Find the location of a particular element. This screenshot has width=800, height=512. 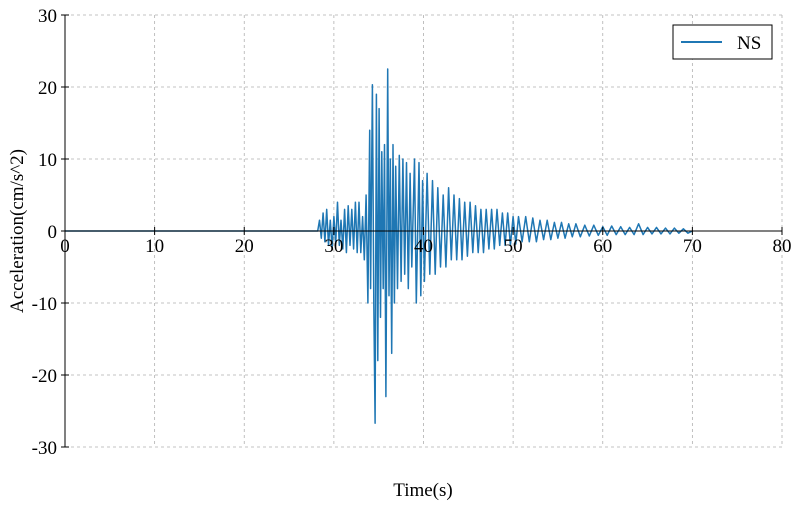

x-tick-label: 80 is located at coordinates (782, 246).